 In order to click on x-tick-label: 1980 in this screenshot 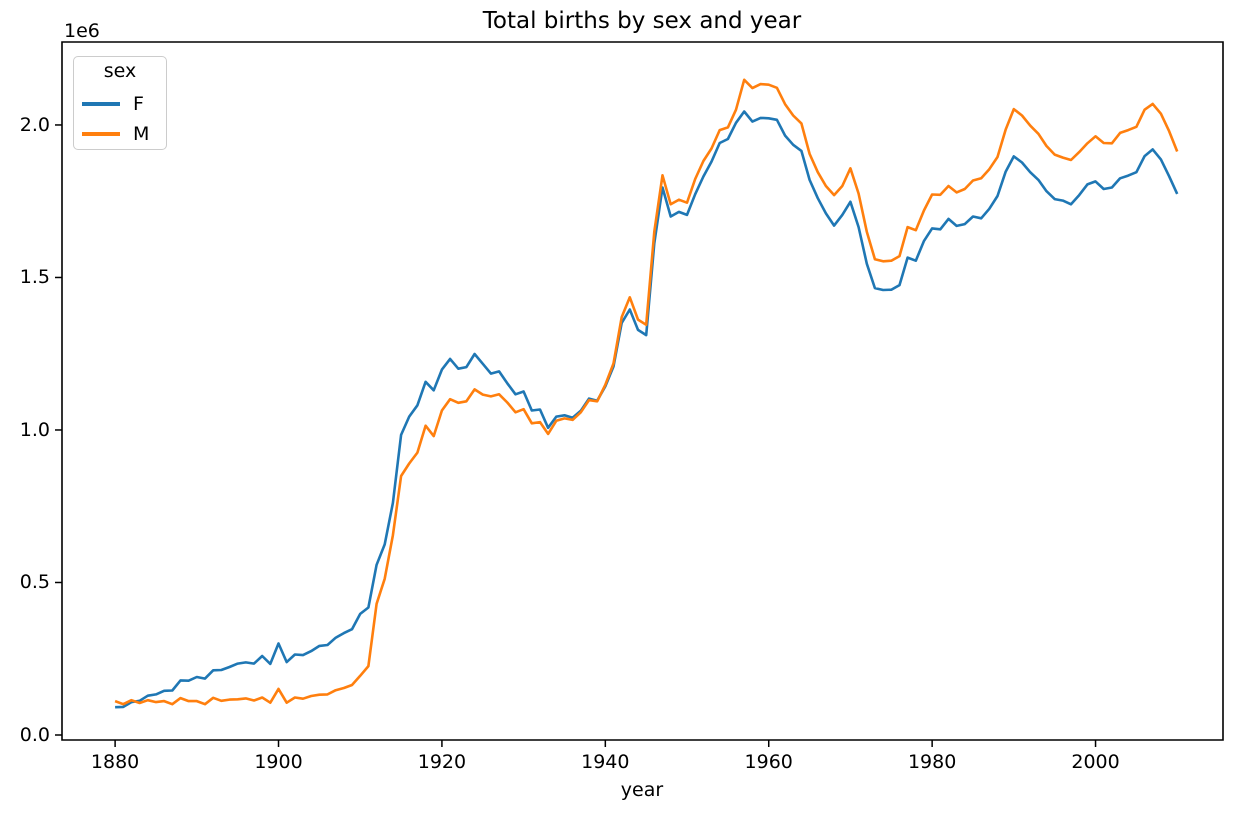, I will do `click(932, 762)`.